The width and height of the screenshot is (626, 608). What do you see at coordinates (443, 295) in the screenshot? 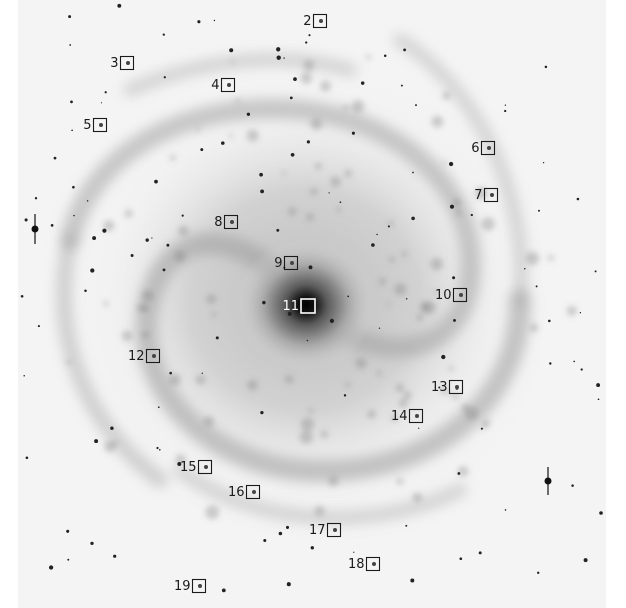
I see `region-marker-label: 10` at bounding box center [443, 295].